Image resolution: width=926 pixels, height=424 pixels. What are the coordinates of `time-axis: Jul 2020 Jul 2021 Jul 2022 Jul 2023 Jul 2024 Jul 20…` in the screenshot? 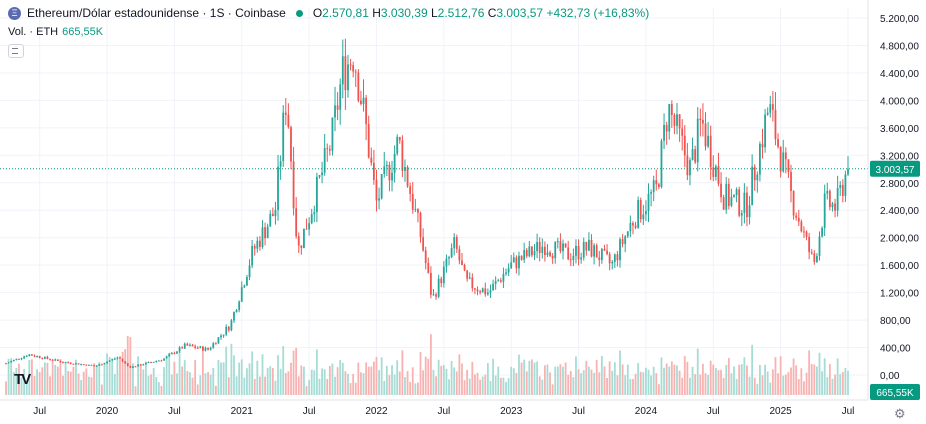 It's located at (434, 408).